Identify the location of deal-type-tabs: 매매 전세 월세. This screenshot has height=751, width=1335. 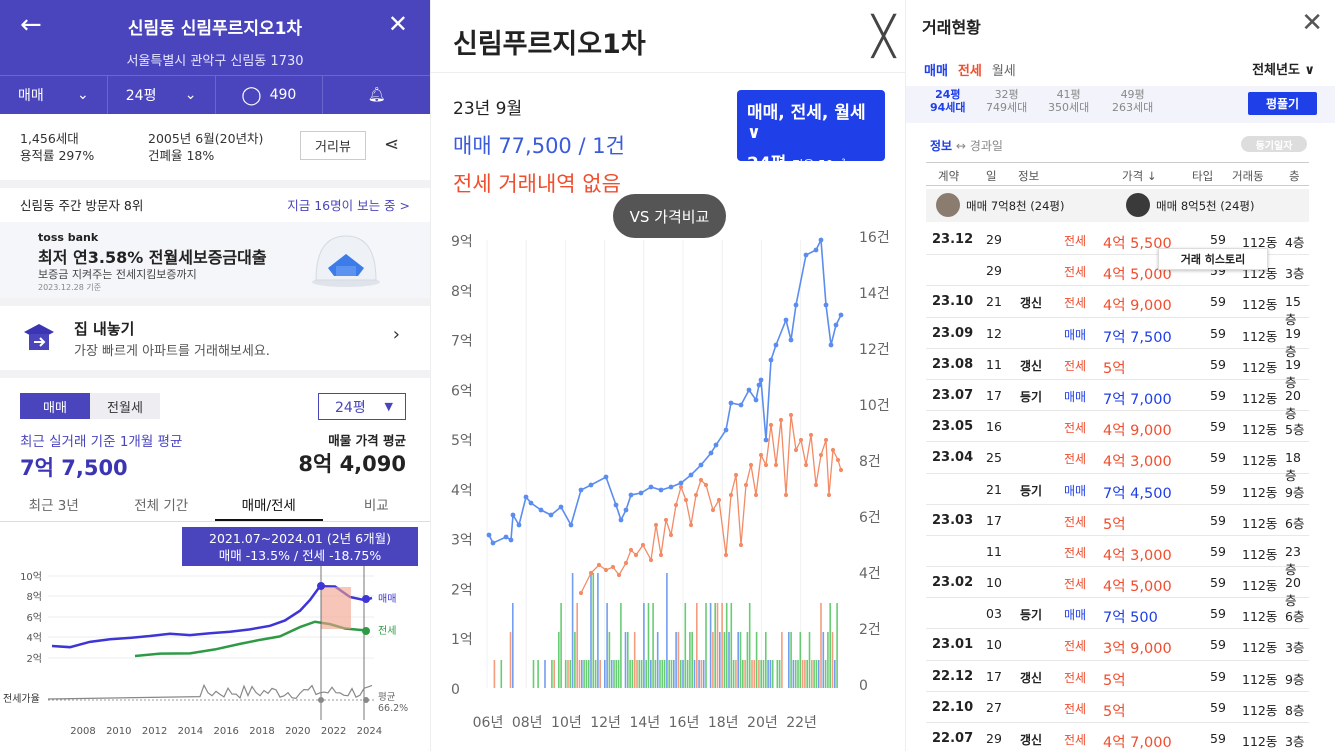
(970, 69).